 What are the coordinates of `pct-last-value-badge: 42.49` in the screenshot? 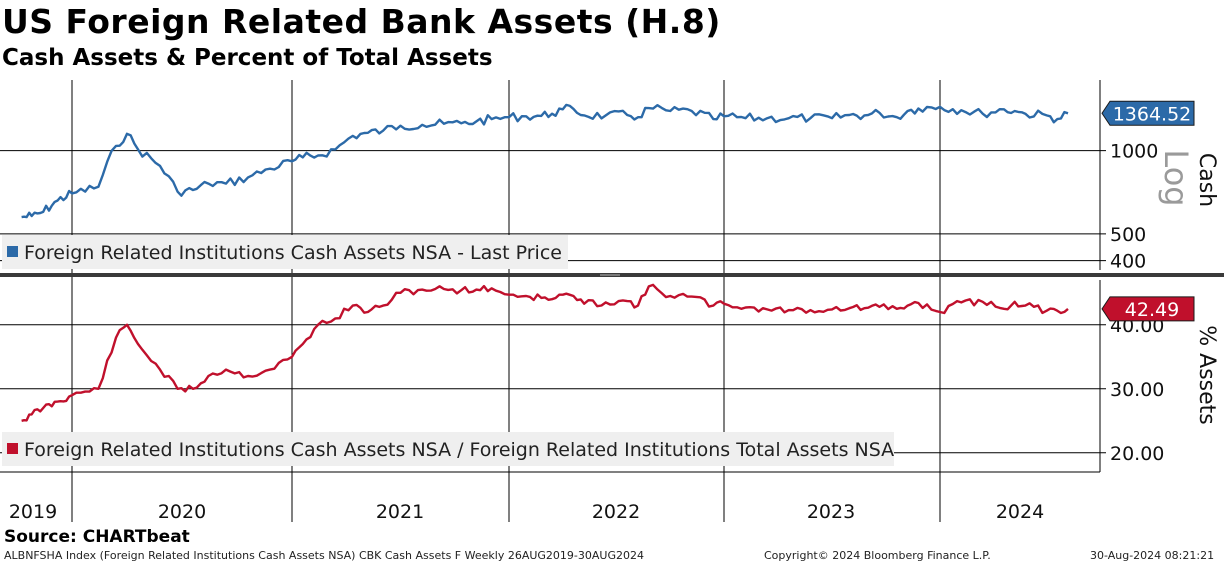 It's located at (1148, 309).